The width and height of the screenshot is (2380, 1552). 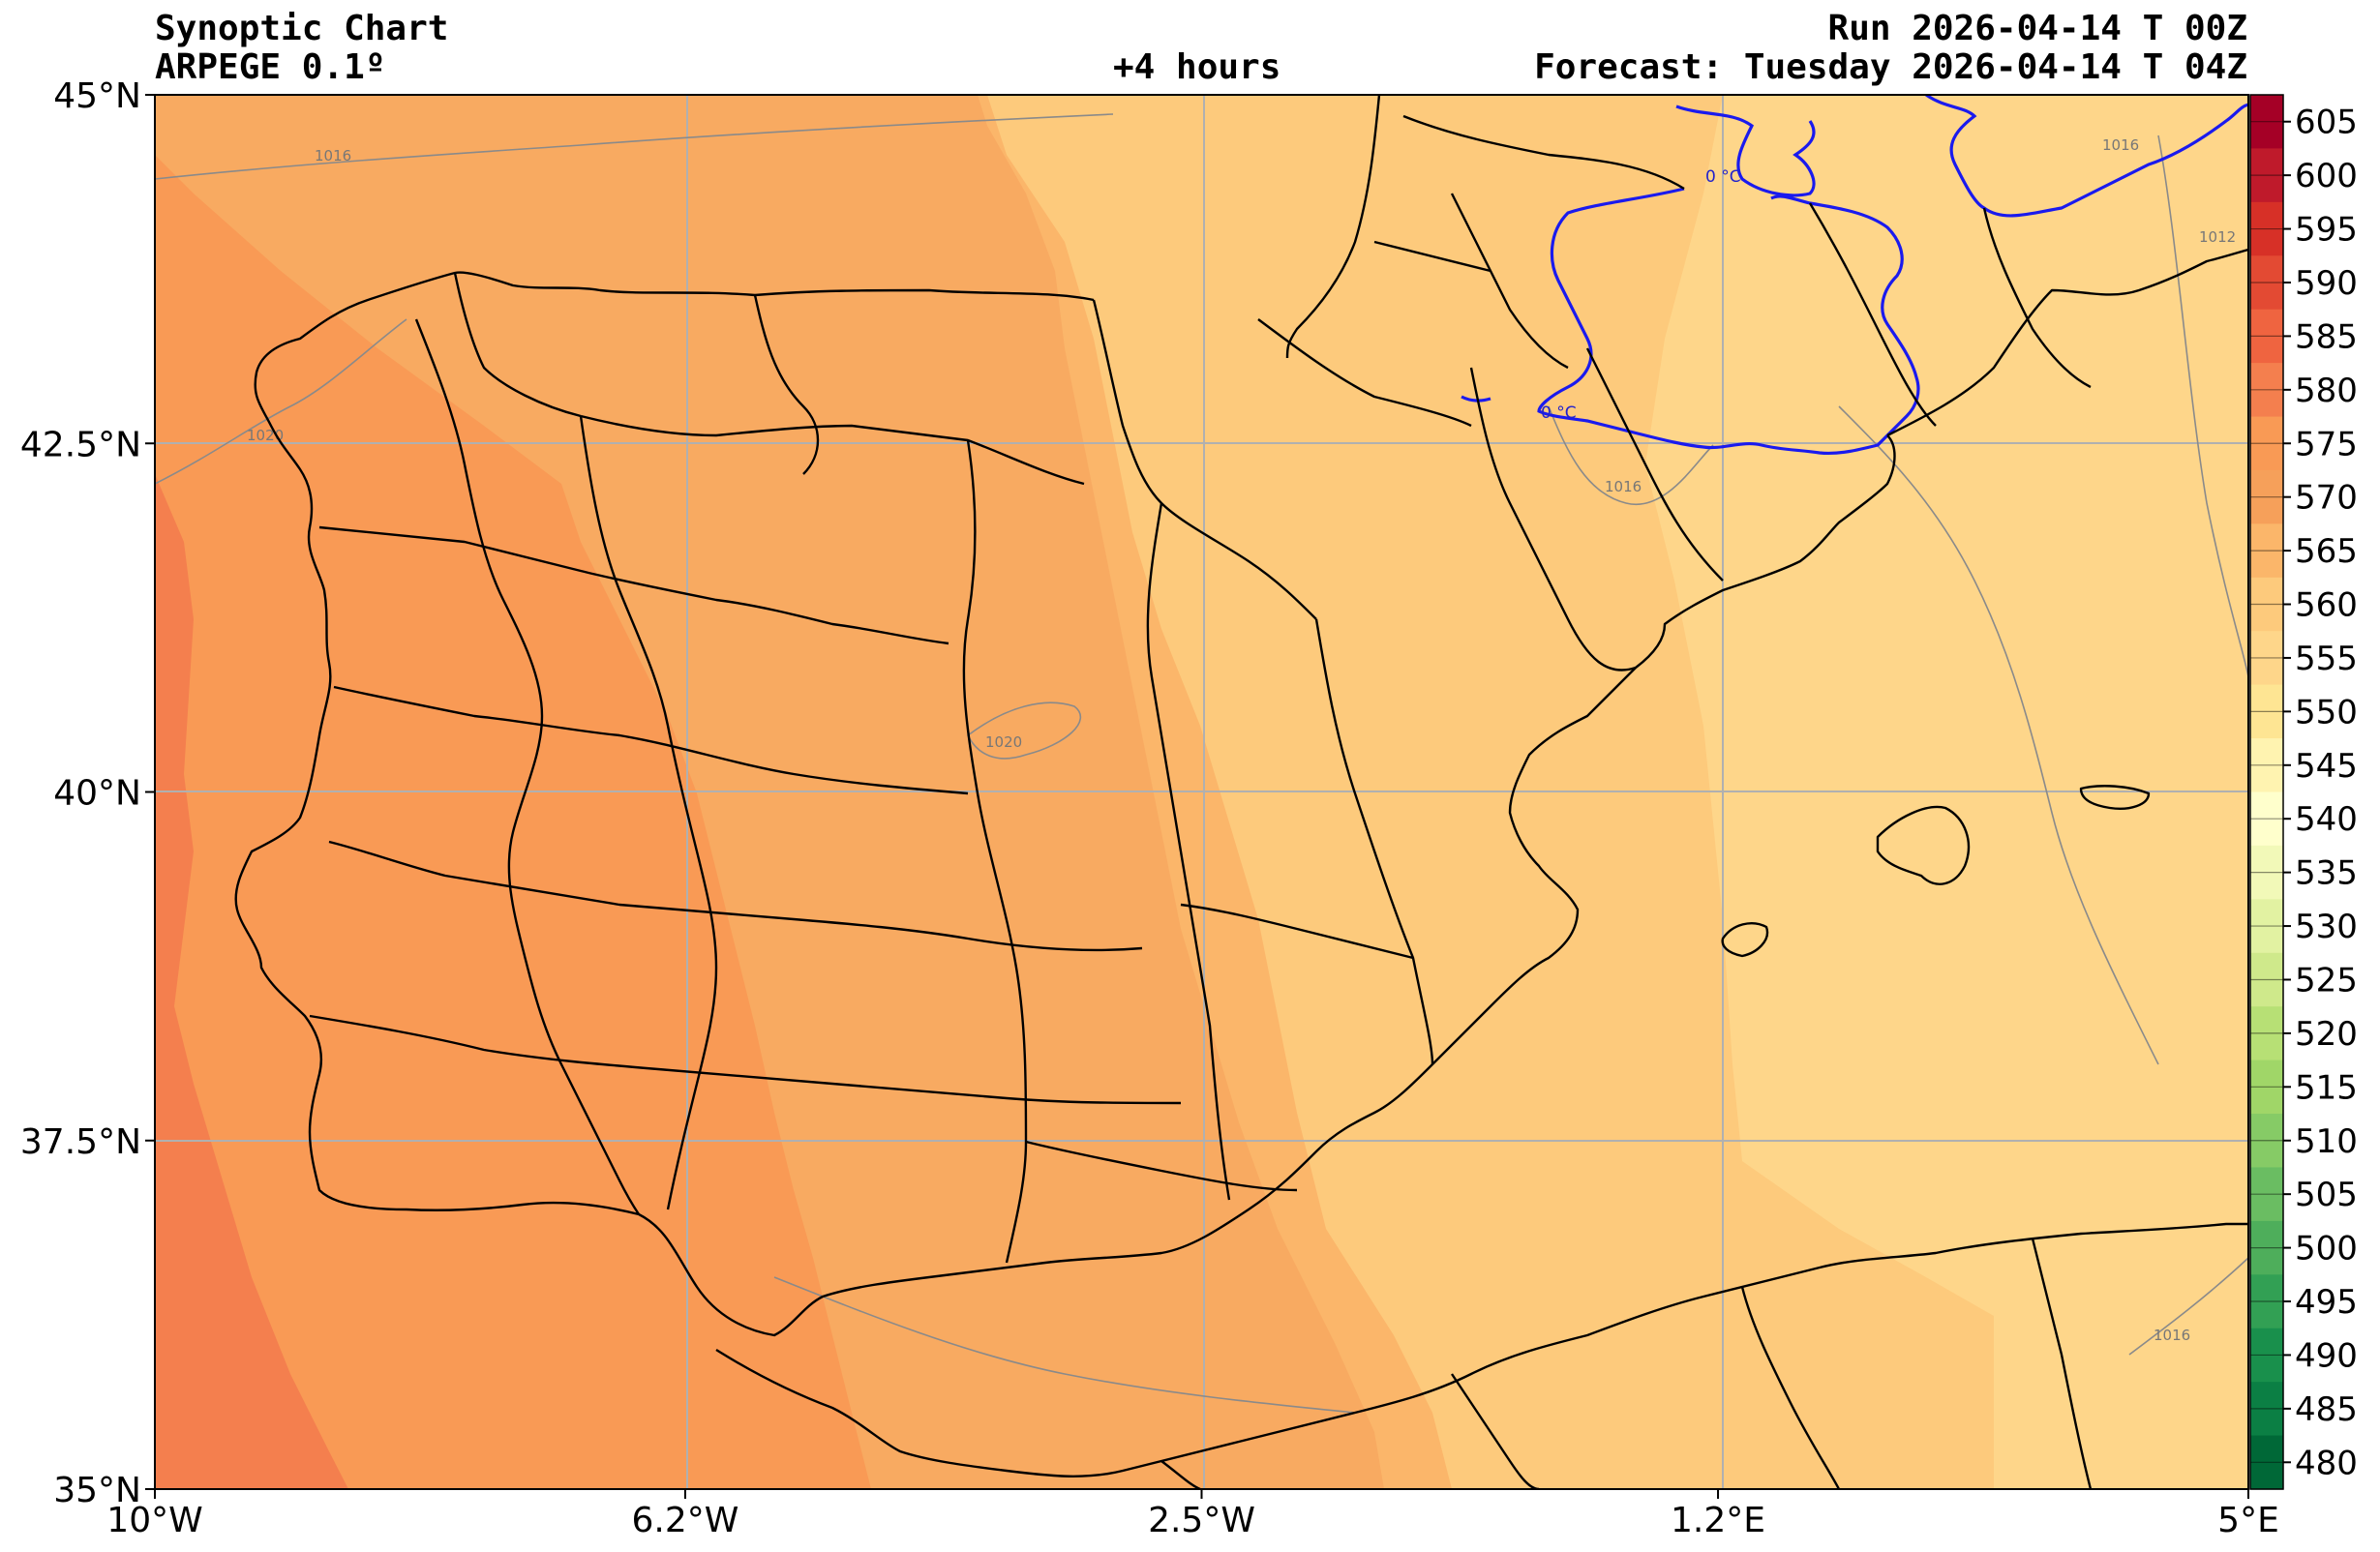 I want to click on forecast-time: Forecast: Tuesday 2026-04-14 T 04Z, so click(x=1891, y=67).